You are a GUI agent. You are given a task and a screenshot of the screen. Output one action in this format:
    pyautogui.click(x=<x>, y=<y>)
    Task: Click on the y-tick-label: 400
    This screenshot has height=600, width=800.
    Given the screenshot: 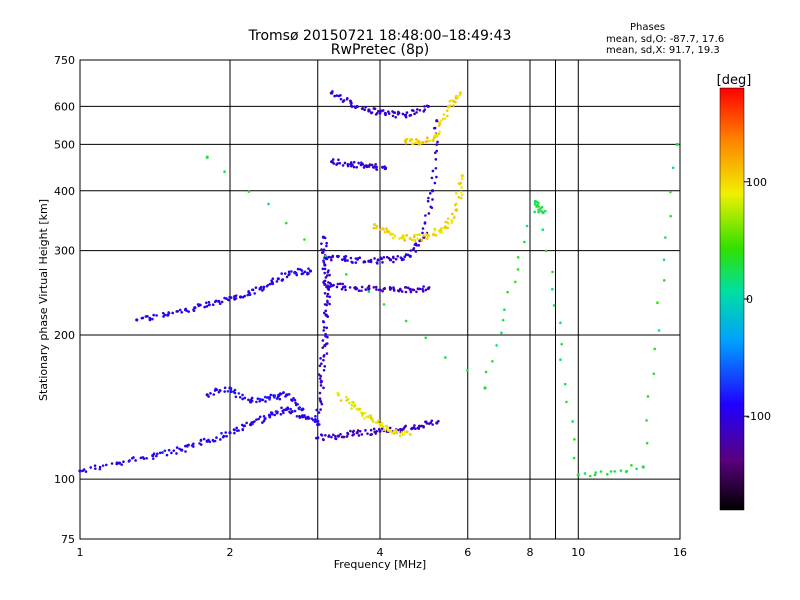 What is the action you would take?
    pyautogui.click(x=64, y=191)
    